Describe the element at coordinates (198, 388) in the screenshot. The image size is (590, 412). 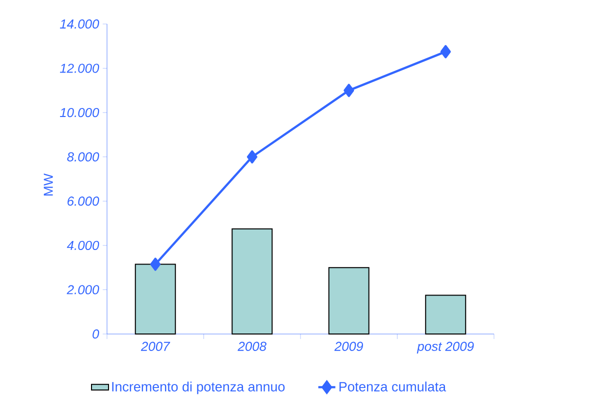
I see `legend-label: Incremento di potenza annuo` at that location.